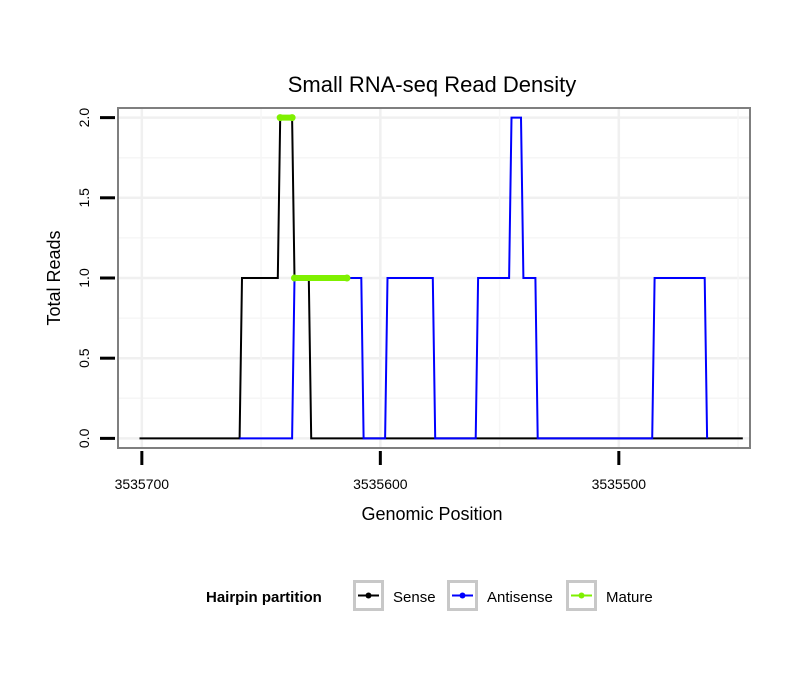 This screenshot has width=810, height=690. Describe the element at coordinates (84, 438) in the screenshot. I see `y-tick-label: 0.0` at that location.